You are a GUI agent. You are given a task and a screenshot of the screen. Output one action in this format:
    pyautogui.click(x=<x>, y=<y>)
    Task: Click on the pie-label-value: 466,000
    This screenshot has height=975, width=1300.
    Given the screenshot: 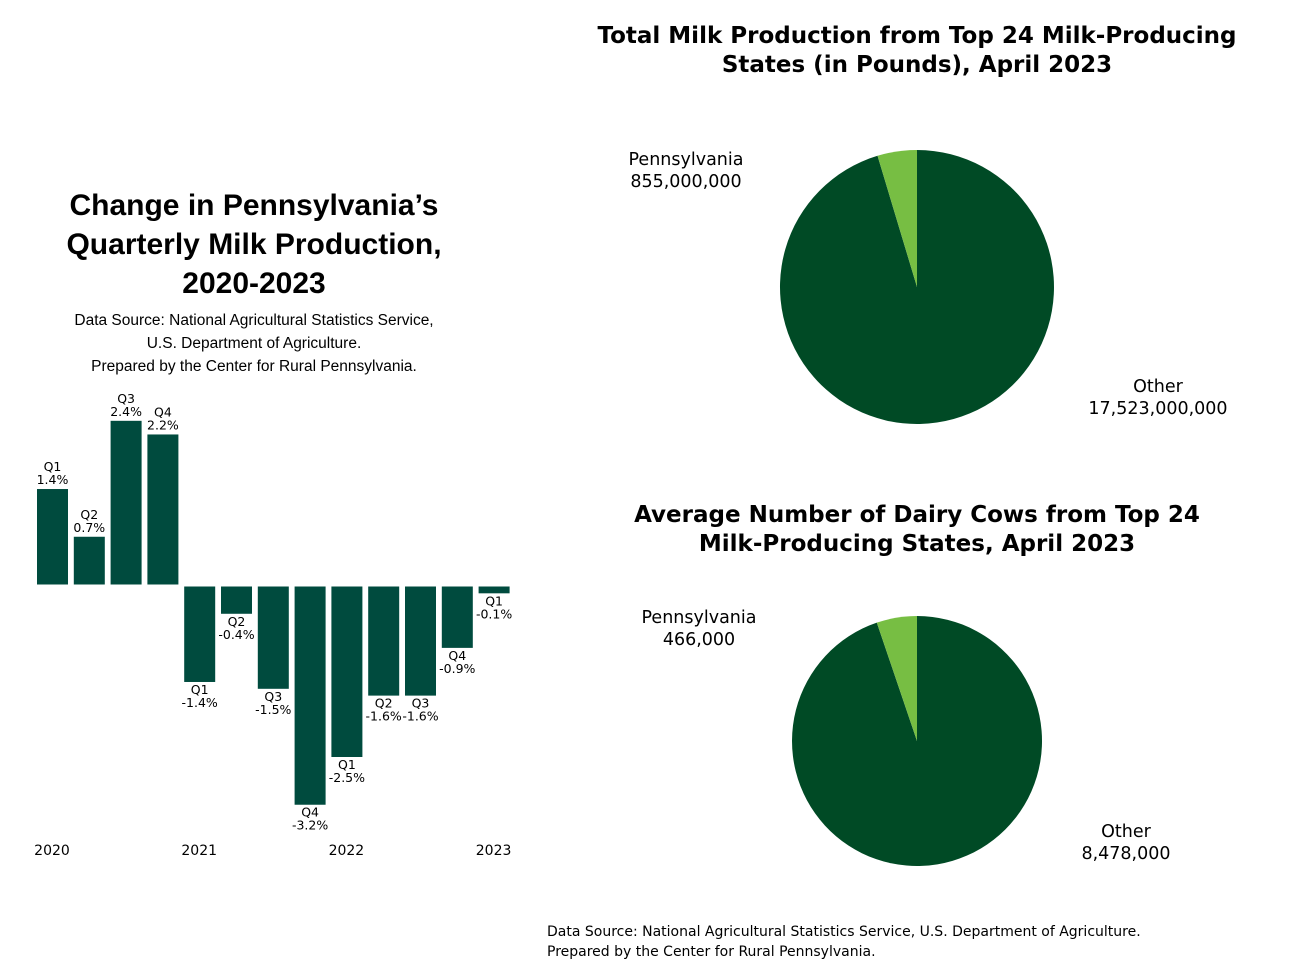 What is the action you would take?
    pyautogui.click(x=699, y=640)
    